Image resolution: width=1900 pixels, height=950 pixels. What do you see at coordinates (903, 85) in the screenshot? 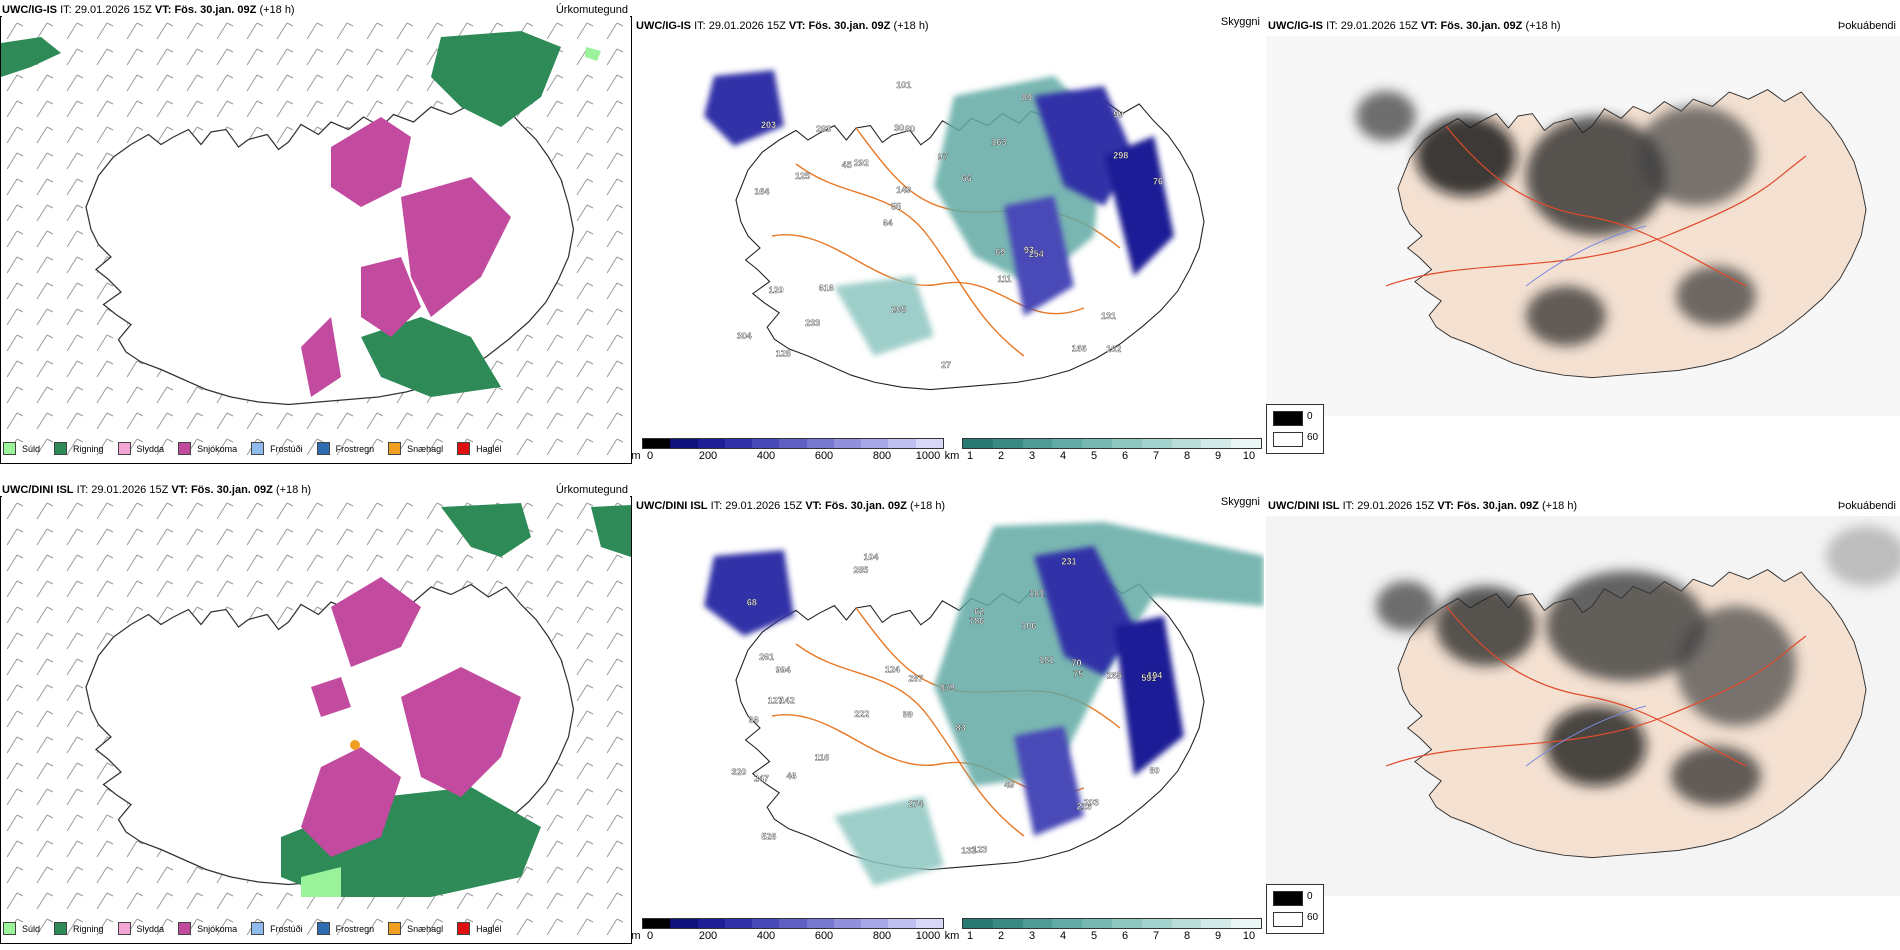
I see `ceiling-value-label: 101` at bounding box center [903, 85].